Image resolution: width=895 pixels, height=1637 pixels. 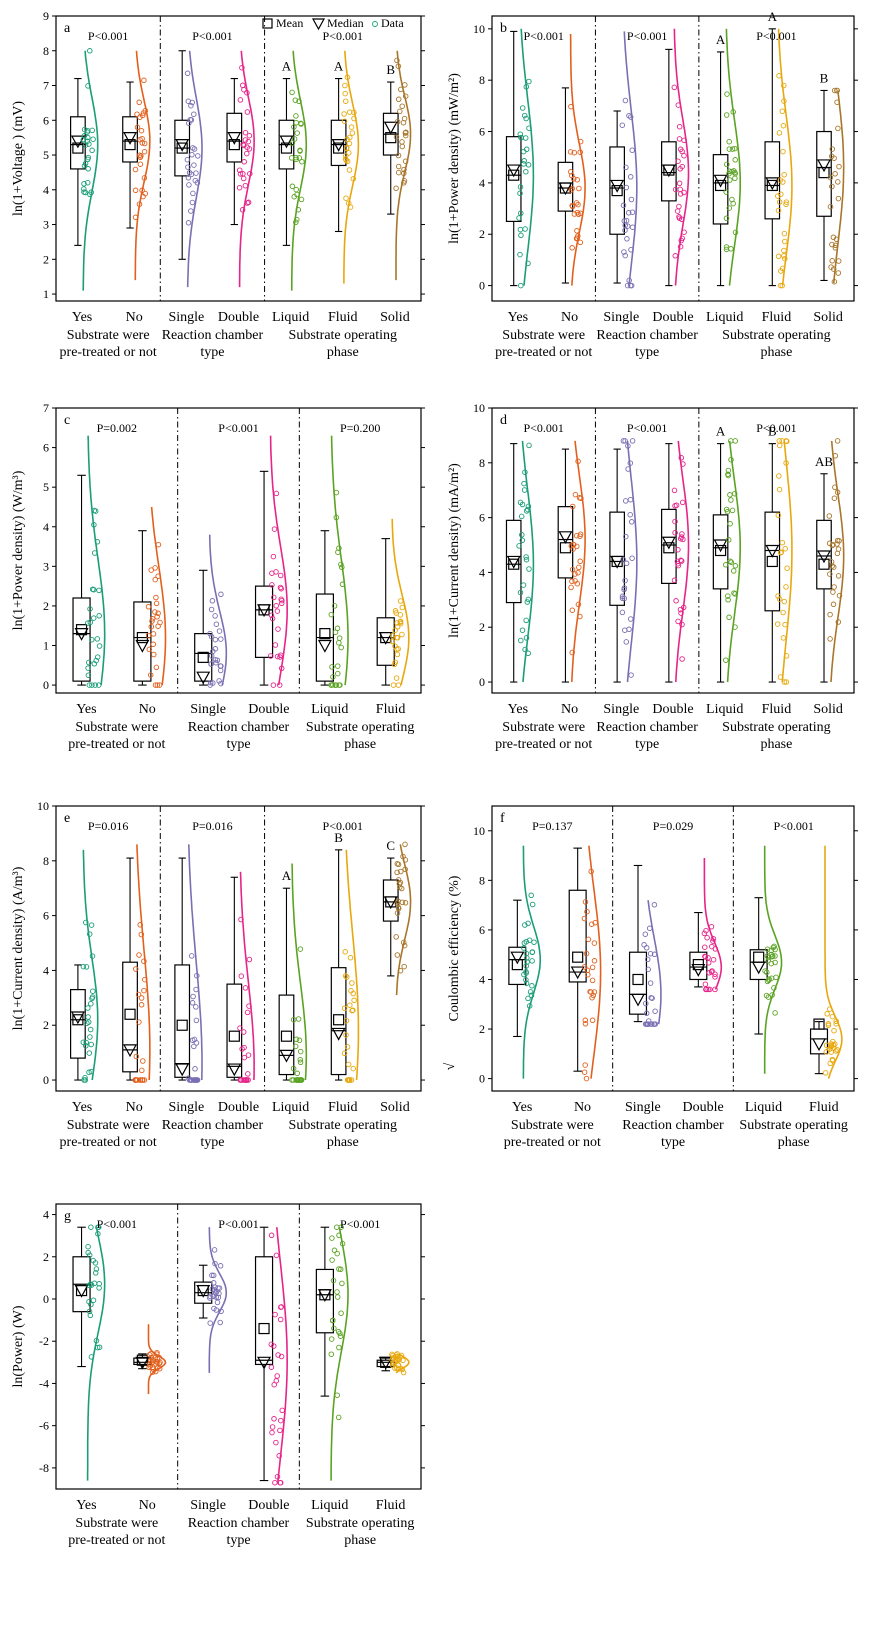 I want to click on y-axis-label: ln(1+Power density) (mW/m²), so click(x=454, y=158).